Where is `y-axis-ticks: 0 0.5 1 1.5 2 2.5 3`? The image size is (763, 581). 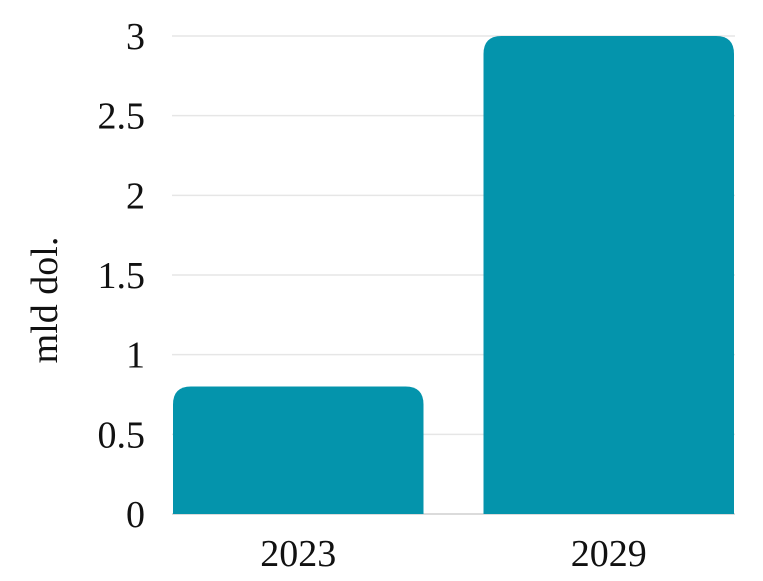 y-axis-ticks: 0 0.5 1 1.5 2 2.5 3 is located at coordinates (122, 276).